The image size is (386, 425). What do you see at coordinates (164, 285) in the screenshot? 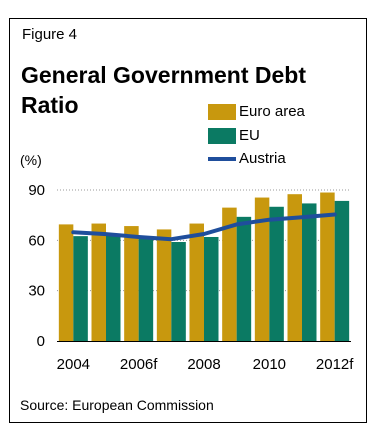
I see `bar-euro-area-2007` at bounding box center [164, 285].